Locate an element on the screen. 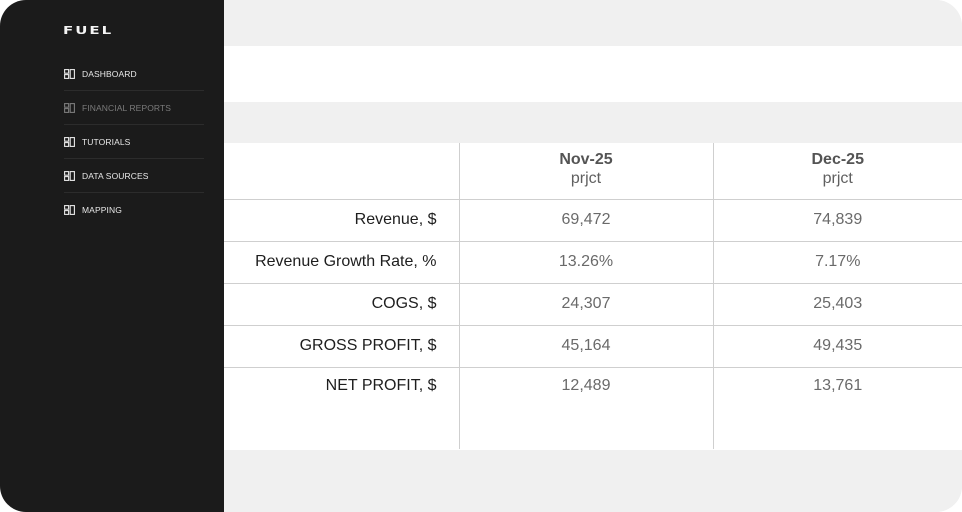 The width and height of the screenshot is (962, 512). column-month: Dec-25 is located at coordinates (837, 159).